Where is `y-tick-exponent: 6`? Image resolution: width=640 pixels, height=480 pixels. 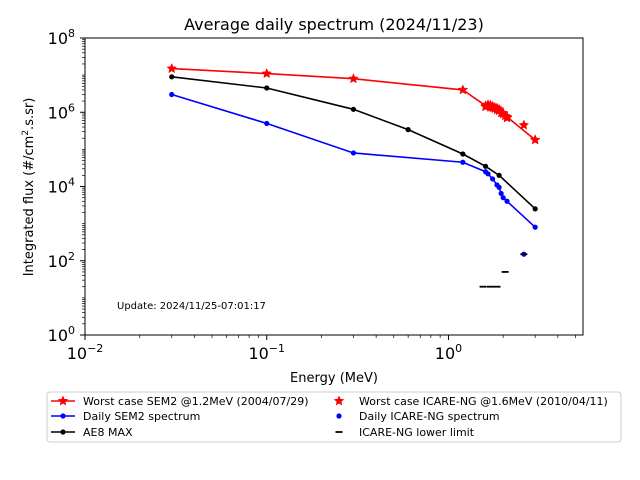
y-tick-exponent: 6 is located at coordinates (71, 107).